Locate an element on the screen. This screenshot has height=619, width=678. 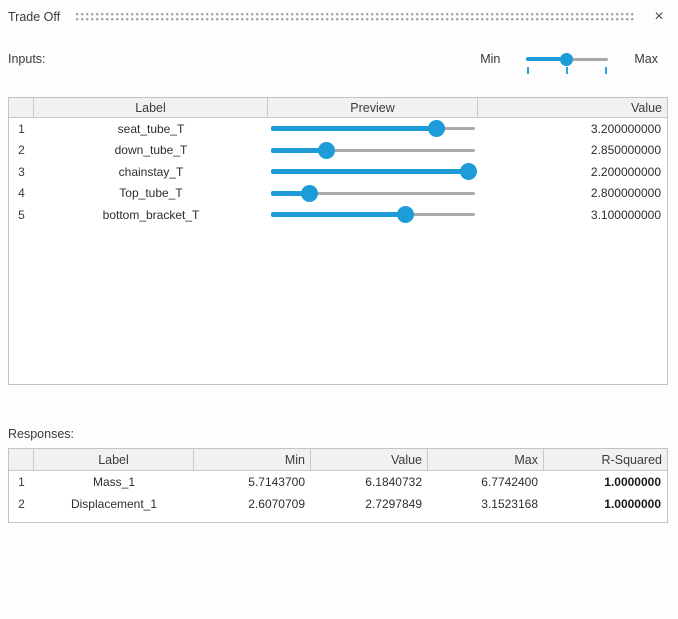
response-min: 2.6070709 is located at coordinates (276, 504).